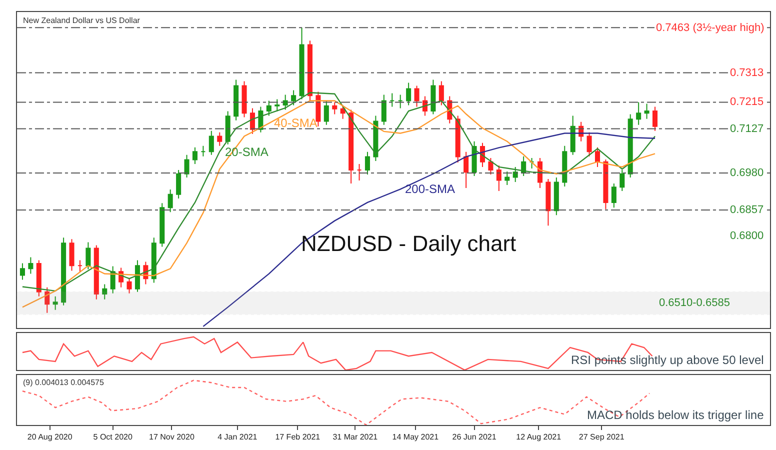 The height and width of the screenshot is (450, 776). What do you see at coordinates (601, 437) in the screenshot?
I see `x-tick-label: 27 Sep 2021` at bounding box center [601, 437].